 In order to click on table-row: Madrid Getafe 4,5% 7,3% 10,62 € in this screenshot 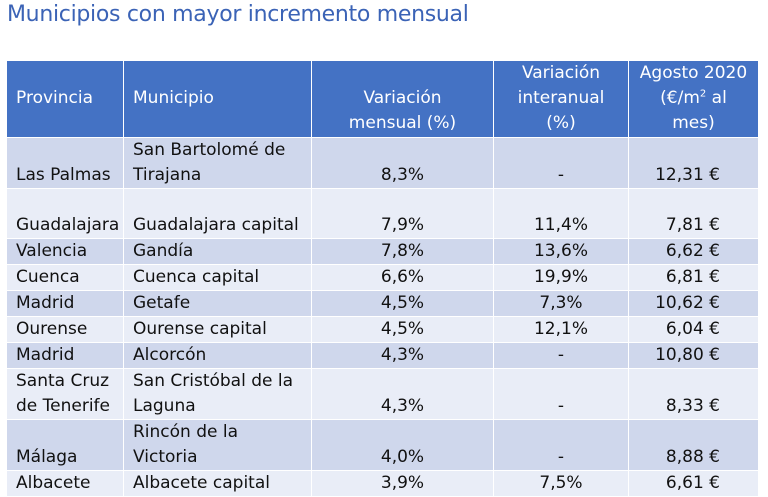, I will do `click(382, 303)`.